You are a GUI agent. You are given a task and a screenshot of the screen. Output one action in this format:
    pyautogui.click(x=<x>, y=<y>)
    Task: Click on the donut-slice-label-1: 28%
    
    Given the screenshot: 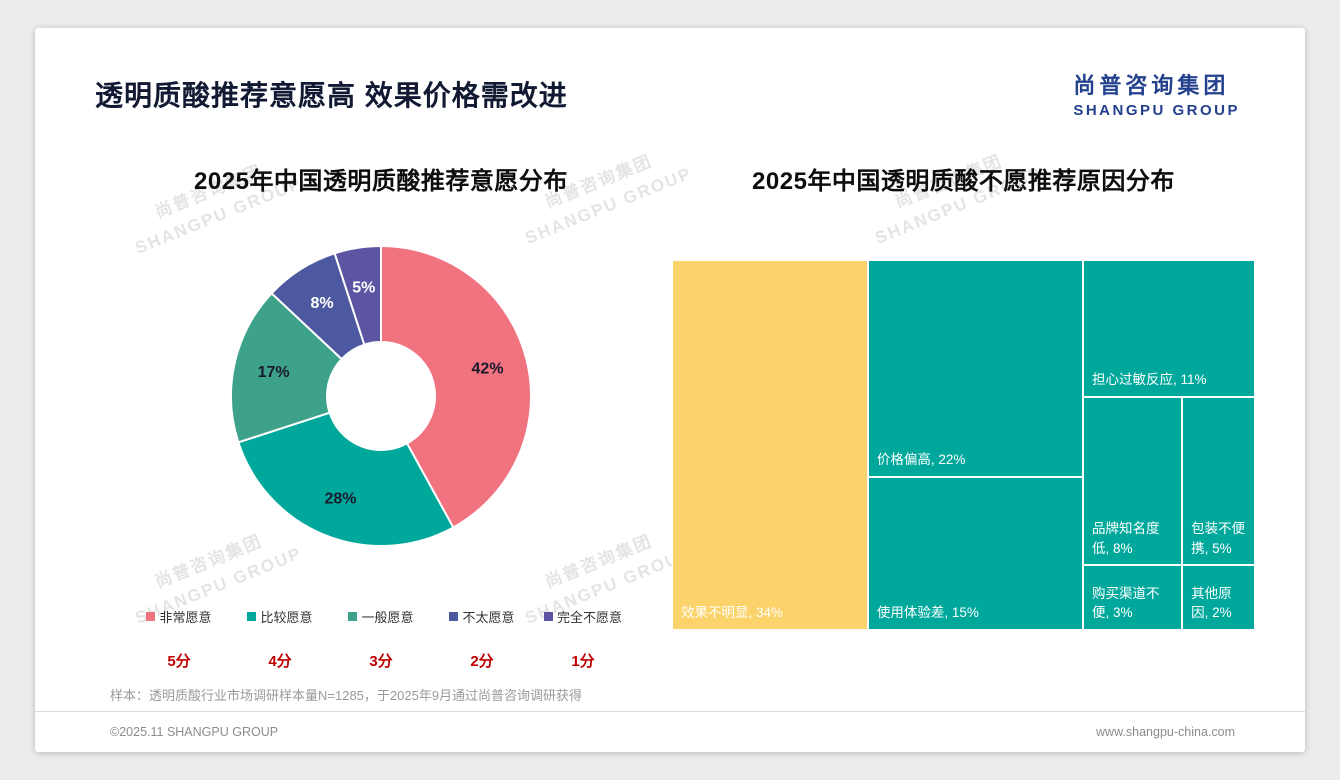 What is the action you would take?
    pyautogui.click(x=340, y=498)
    